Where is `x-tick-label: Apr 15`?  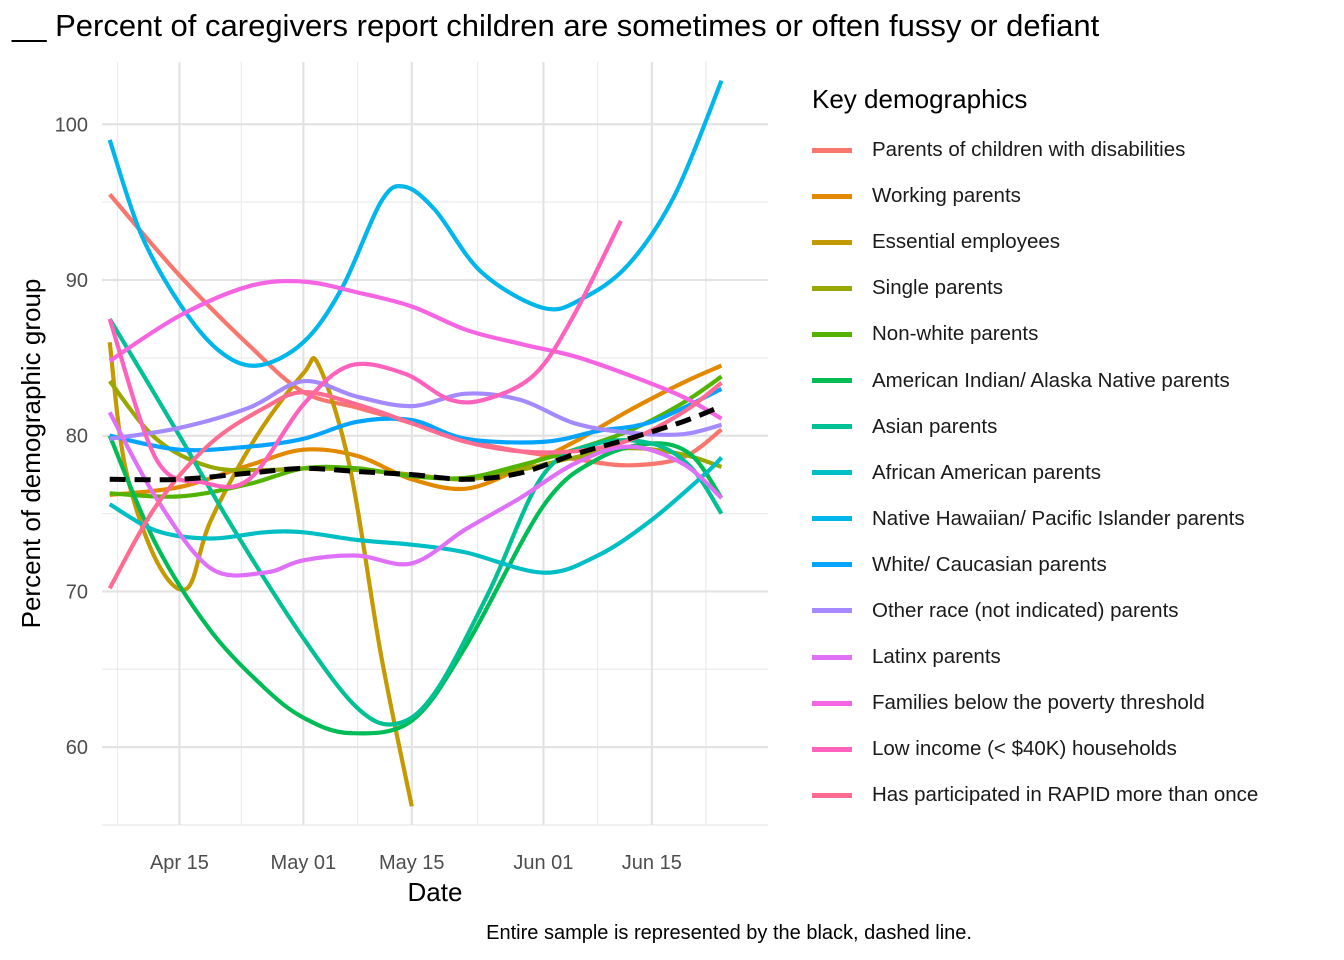 x-tick-label: Apr 15 is located at coordinates (179, 863).